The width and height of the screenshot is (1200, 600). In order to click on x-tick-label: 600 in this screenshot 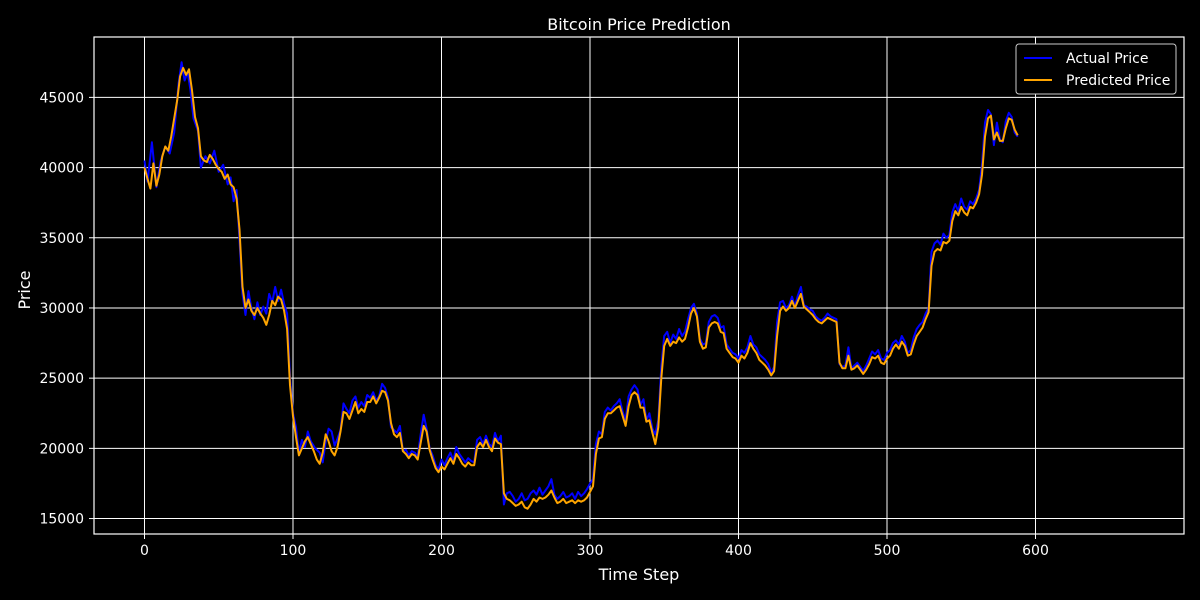, I will do `click(1035, 551)`.